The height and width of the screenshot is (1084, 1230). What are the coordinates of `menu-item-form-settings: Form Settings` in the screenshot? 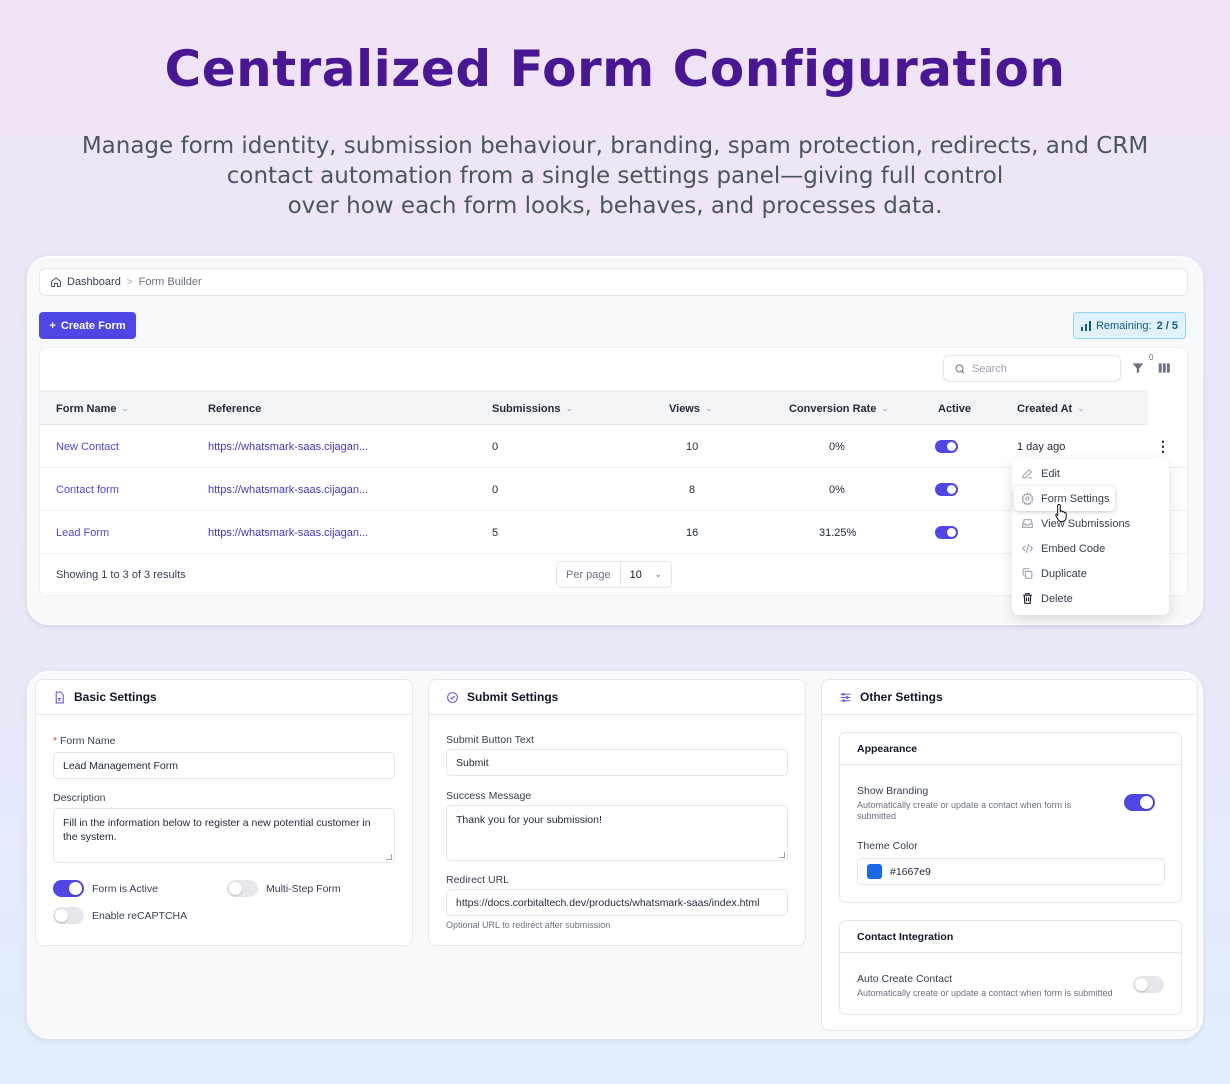 It's located at (1064, 498).